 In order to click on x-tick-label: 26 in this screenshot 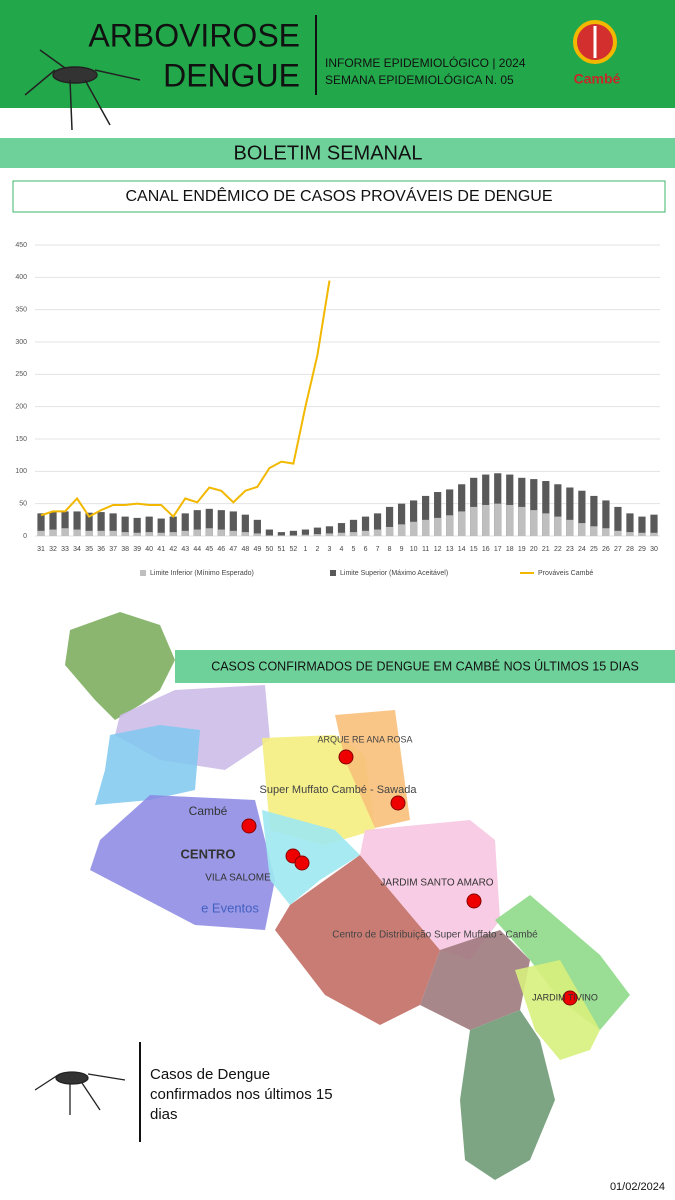, I will do `click(606, 549)`.